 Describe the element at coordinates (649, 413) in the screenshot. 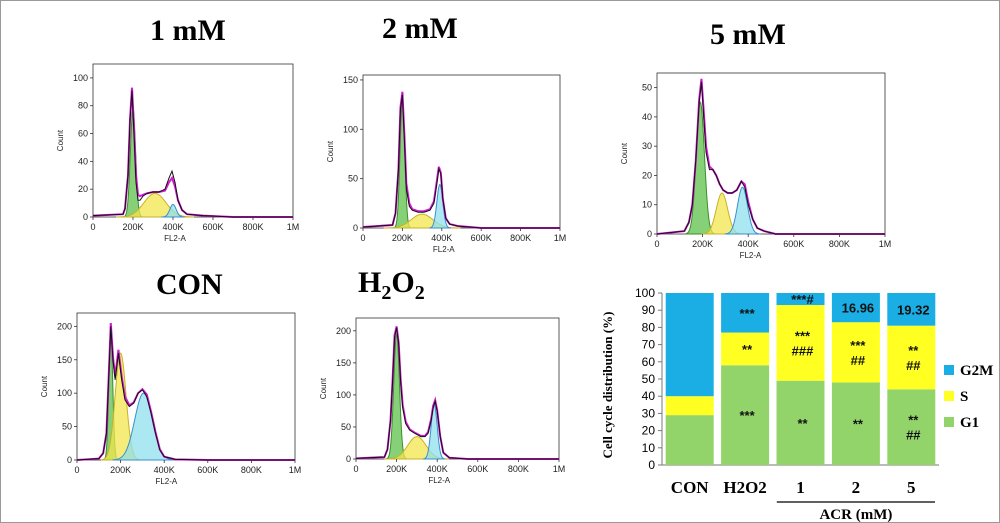

I see `bar-y-tick-label: 30` at that location.